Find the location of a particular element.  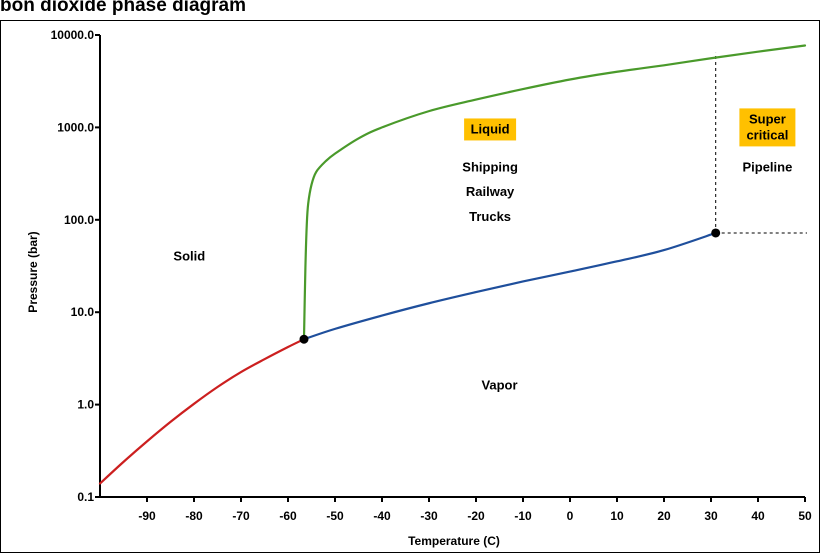

x-tick-label: -50 is located at coordinates (335, 516).